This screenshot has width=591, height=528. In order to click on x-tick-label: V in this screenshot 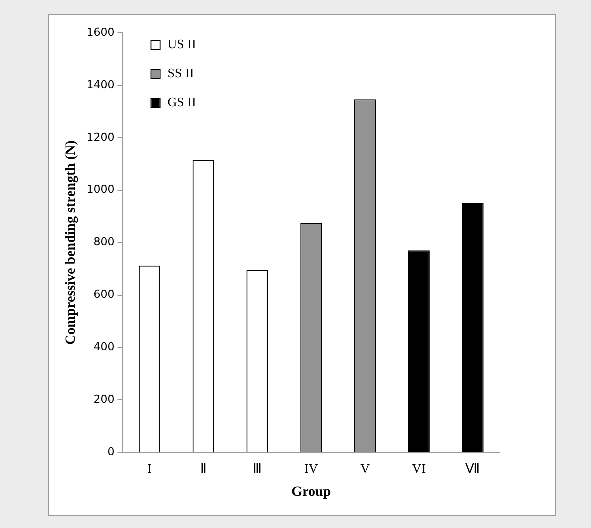, I will do `click(365, 468)`.